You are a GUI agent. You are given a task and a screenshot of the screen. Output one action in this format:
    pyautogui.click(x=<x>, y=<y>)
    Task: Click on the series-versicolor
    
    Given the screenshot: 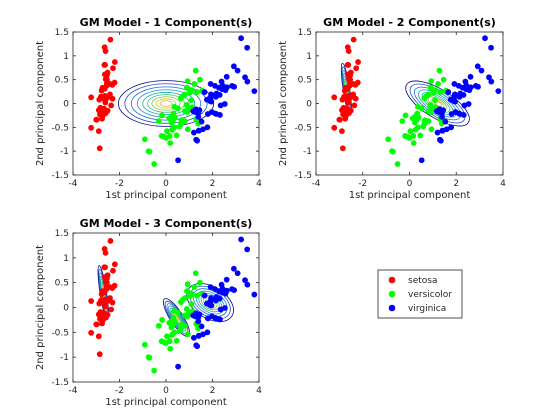 What is the action you would take?
    pyautogui.click(x=173, y=117)
    